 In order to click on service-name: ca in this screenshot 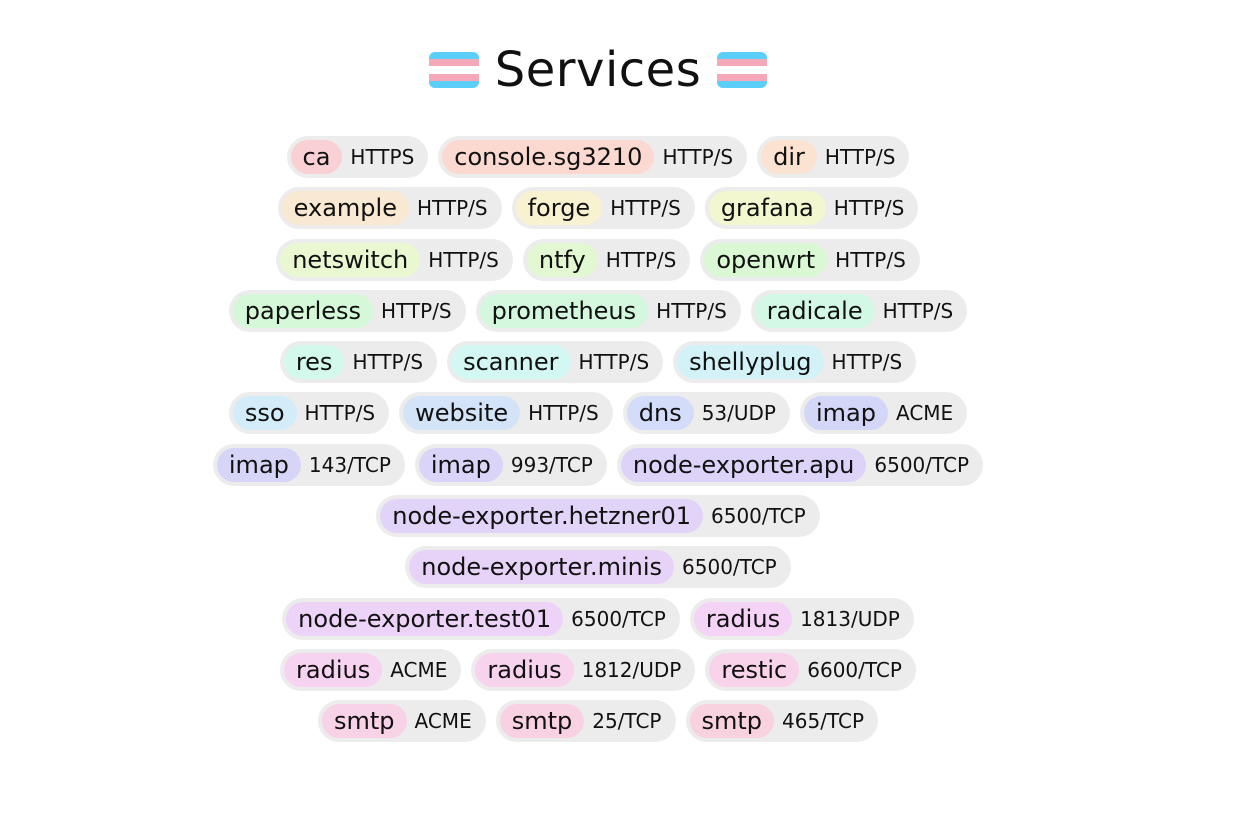, I will do `click(316, 157)`.